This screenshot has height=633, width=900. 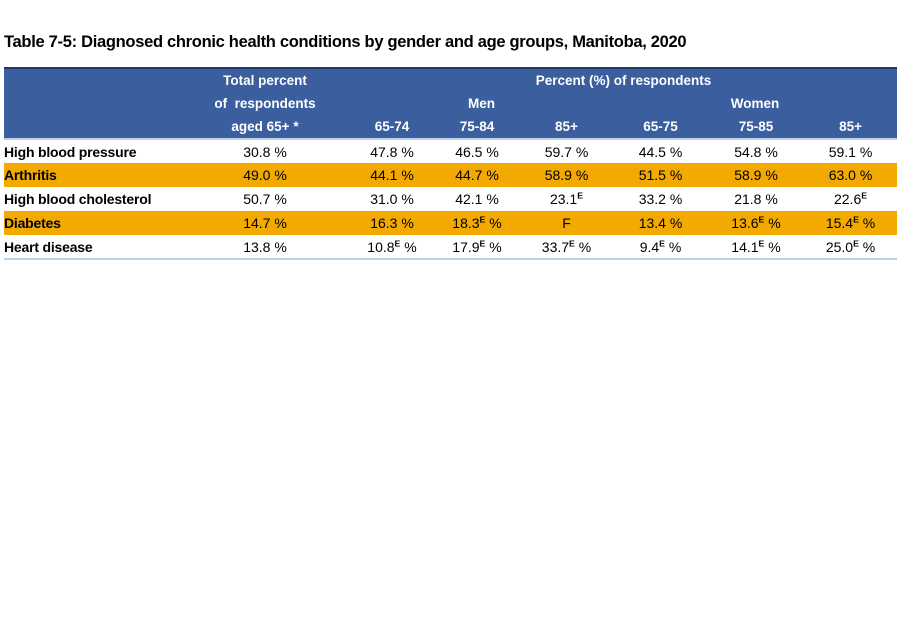 What do you see at coordinates (92, 199) in the screenshot?
I see `row-label: High blood cholesterol` at bounding box center [92, 199].